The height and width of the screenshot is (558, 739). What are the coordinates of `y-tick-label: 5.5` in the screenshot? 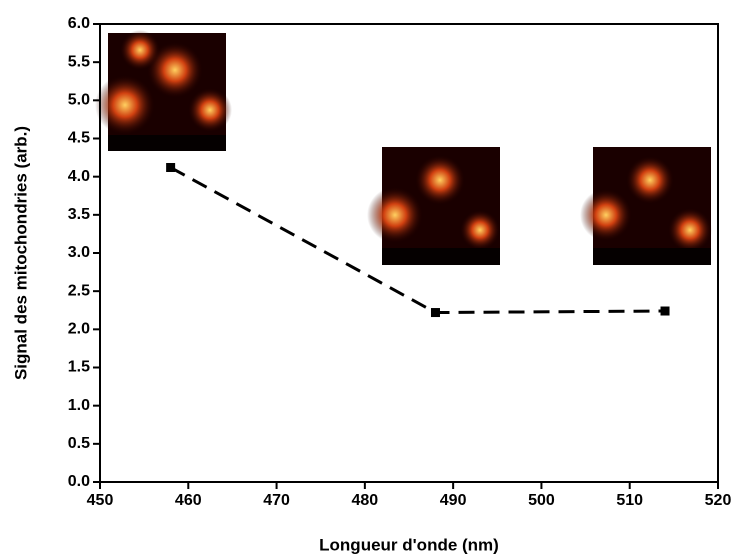 It's located at (79, 61).